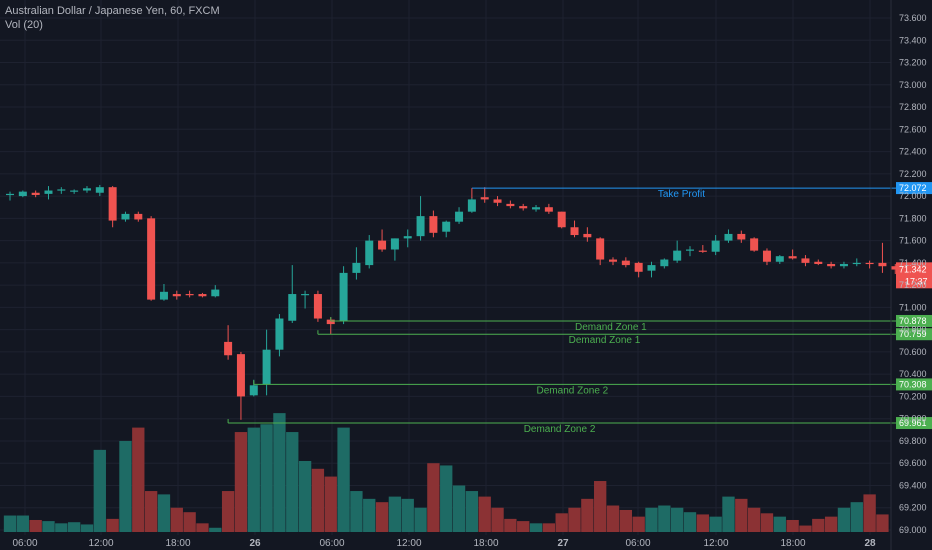  I want to click on y-tick-label: 69.600, so click(913, 463).